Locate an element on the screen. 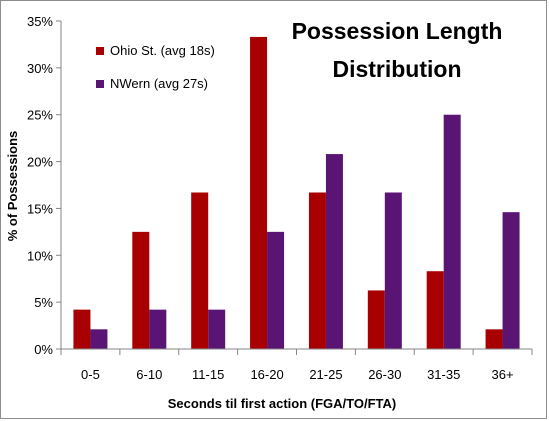 The height and width of the screenshot is (421, 549). bar-nwern-36+ is located at coordinates (511, 280).